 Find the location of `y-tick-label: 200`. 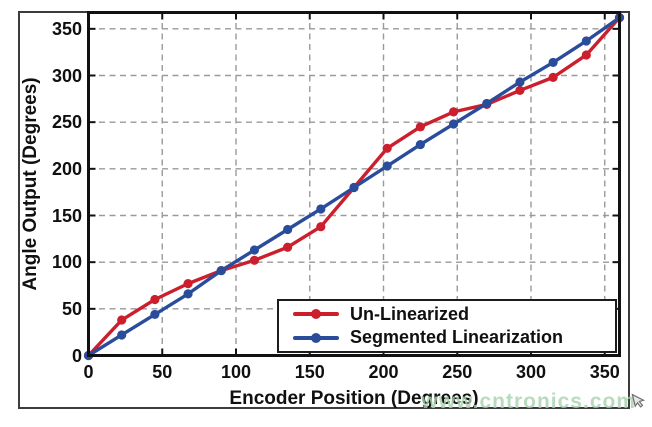

y-tick-label: 200 is located at coordinates (66, 168).